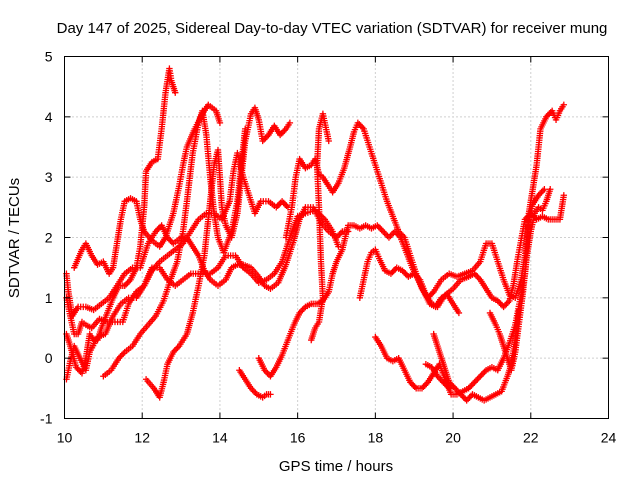  What do you see at coordinates (49, 117) in the screenshot?
I see `y-tick-label: 4` at bounding box center [49, 117].